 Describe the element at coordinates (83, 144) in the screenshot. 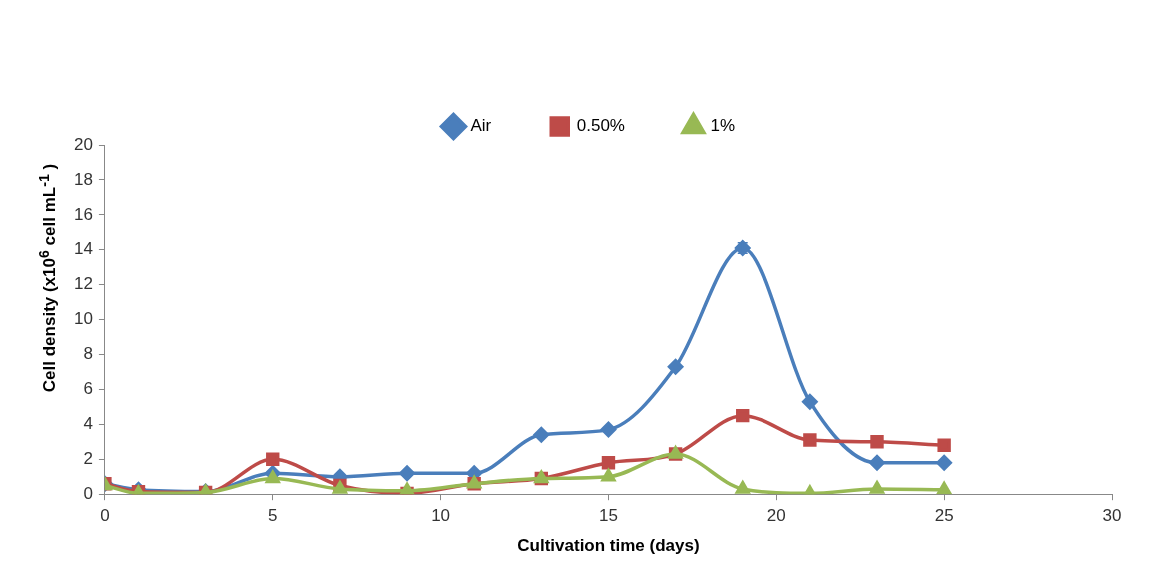

I see `y-tick-label: 20` at that location.